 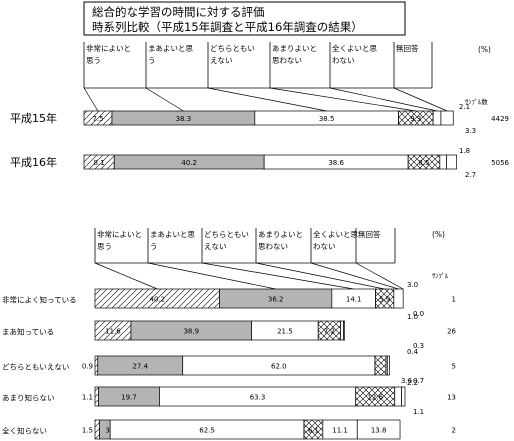 I want to click on chart-title-line-1: 総合的な学習の時間に対する評価, so click(x=178, y=12).